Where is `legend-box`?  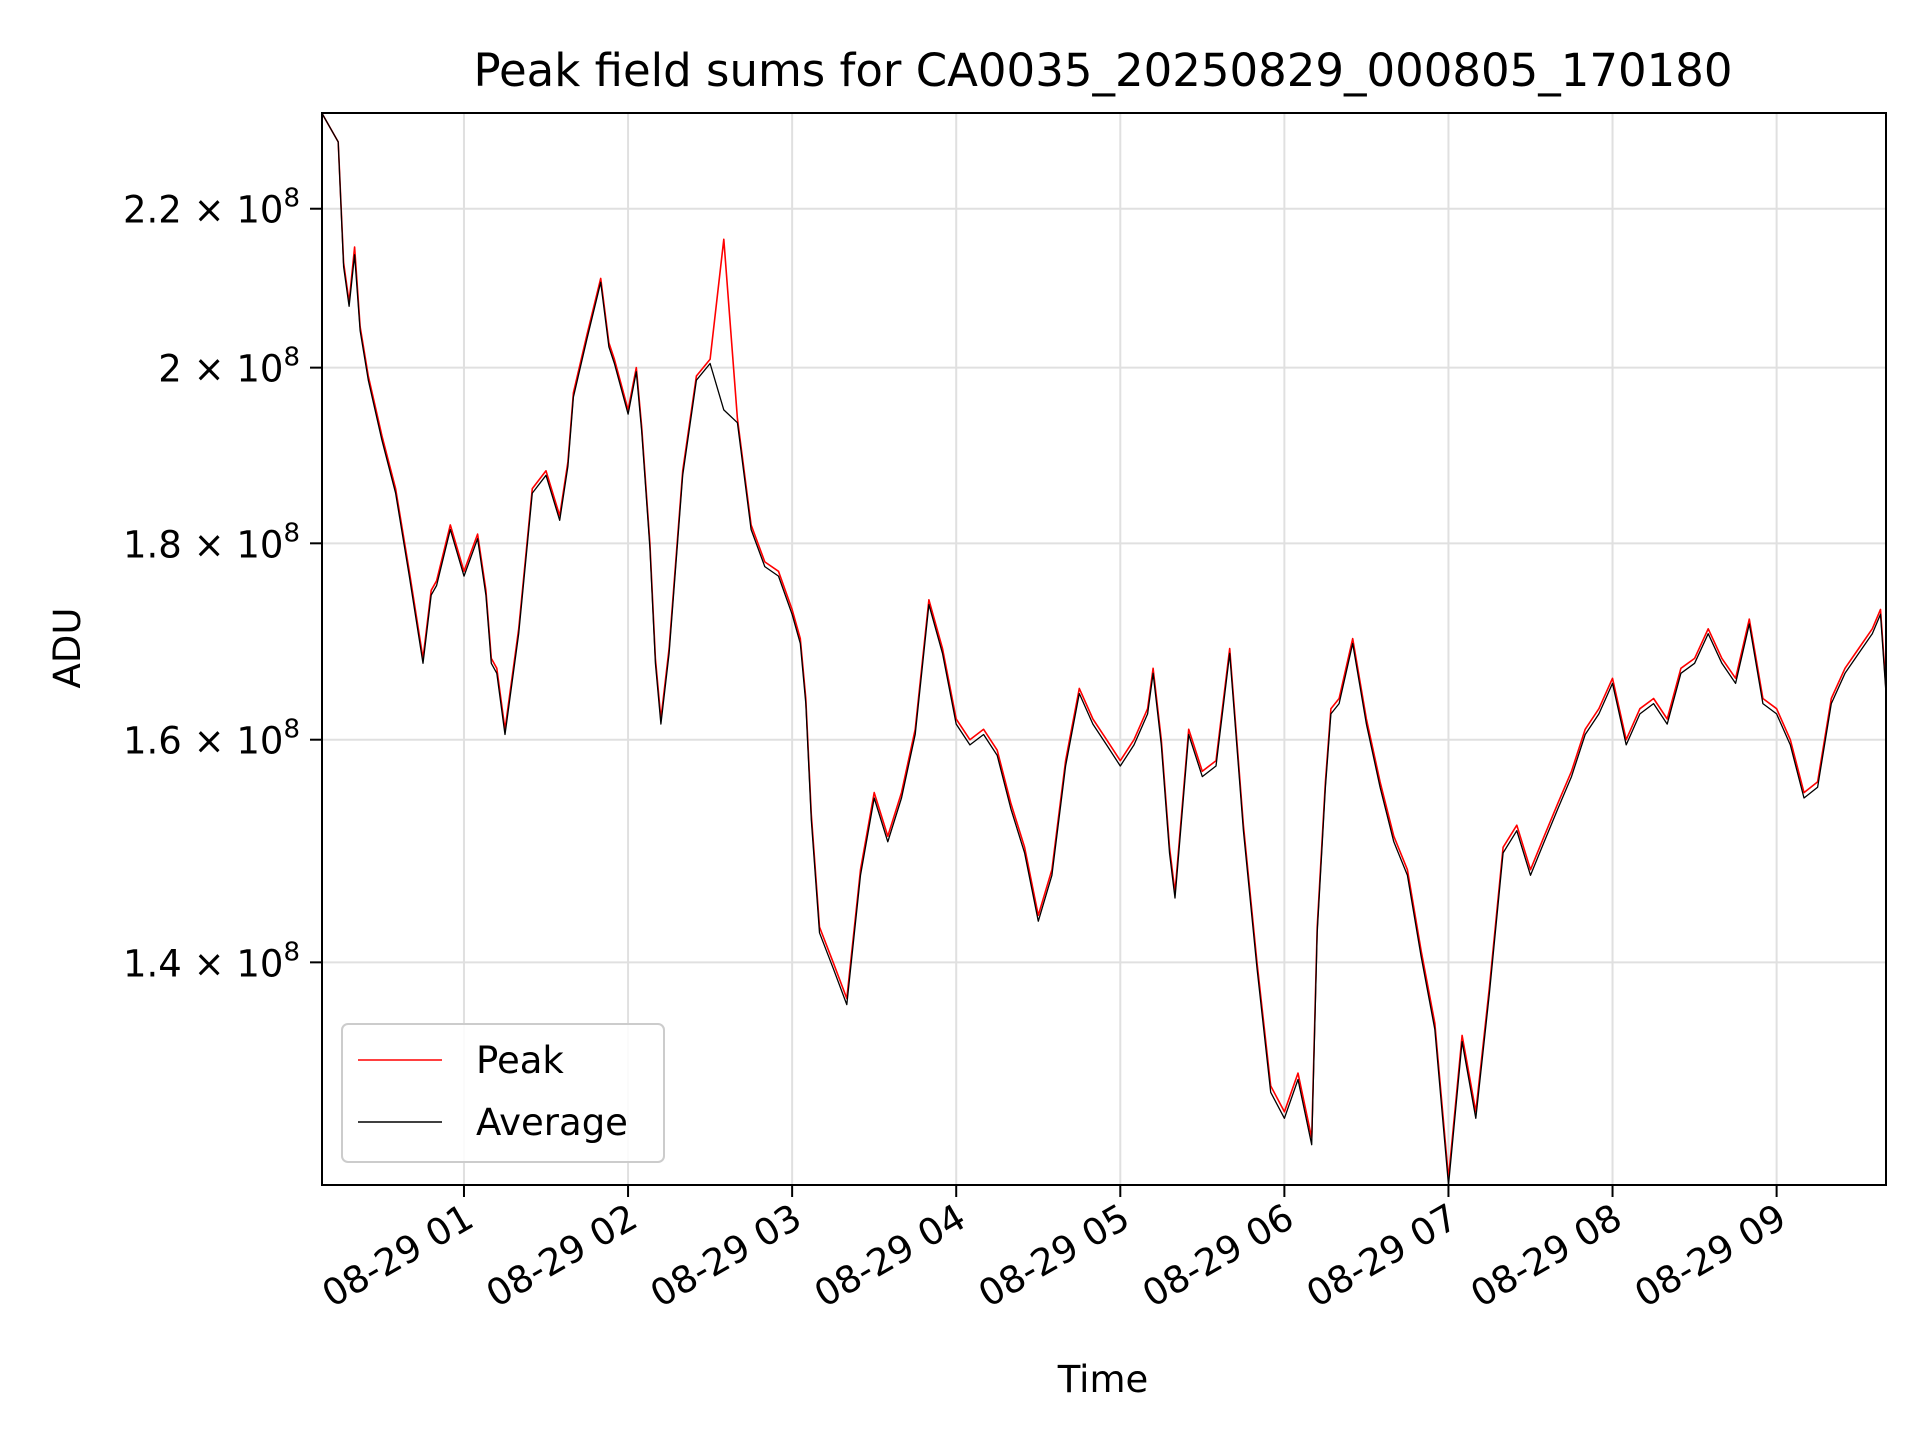 legend-box is located at coordinates (503, 1093).